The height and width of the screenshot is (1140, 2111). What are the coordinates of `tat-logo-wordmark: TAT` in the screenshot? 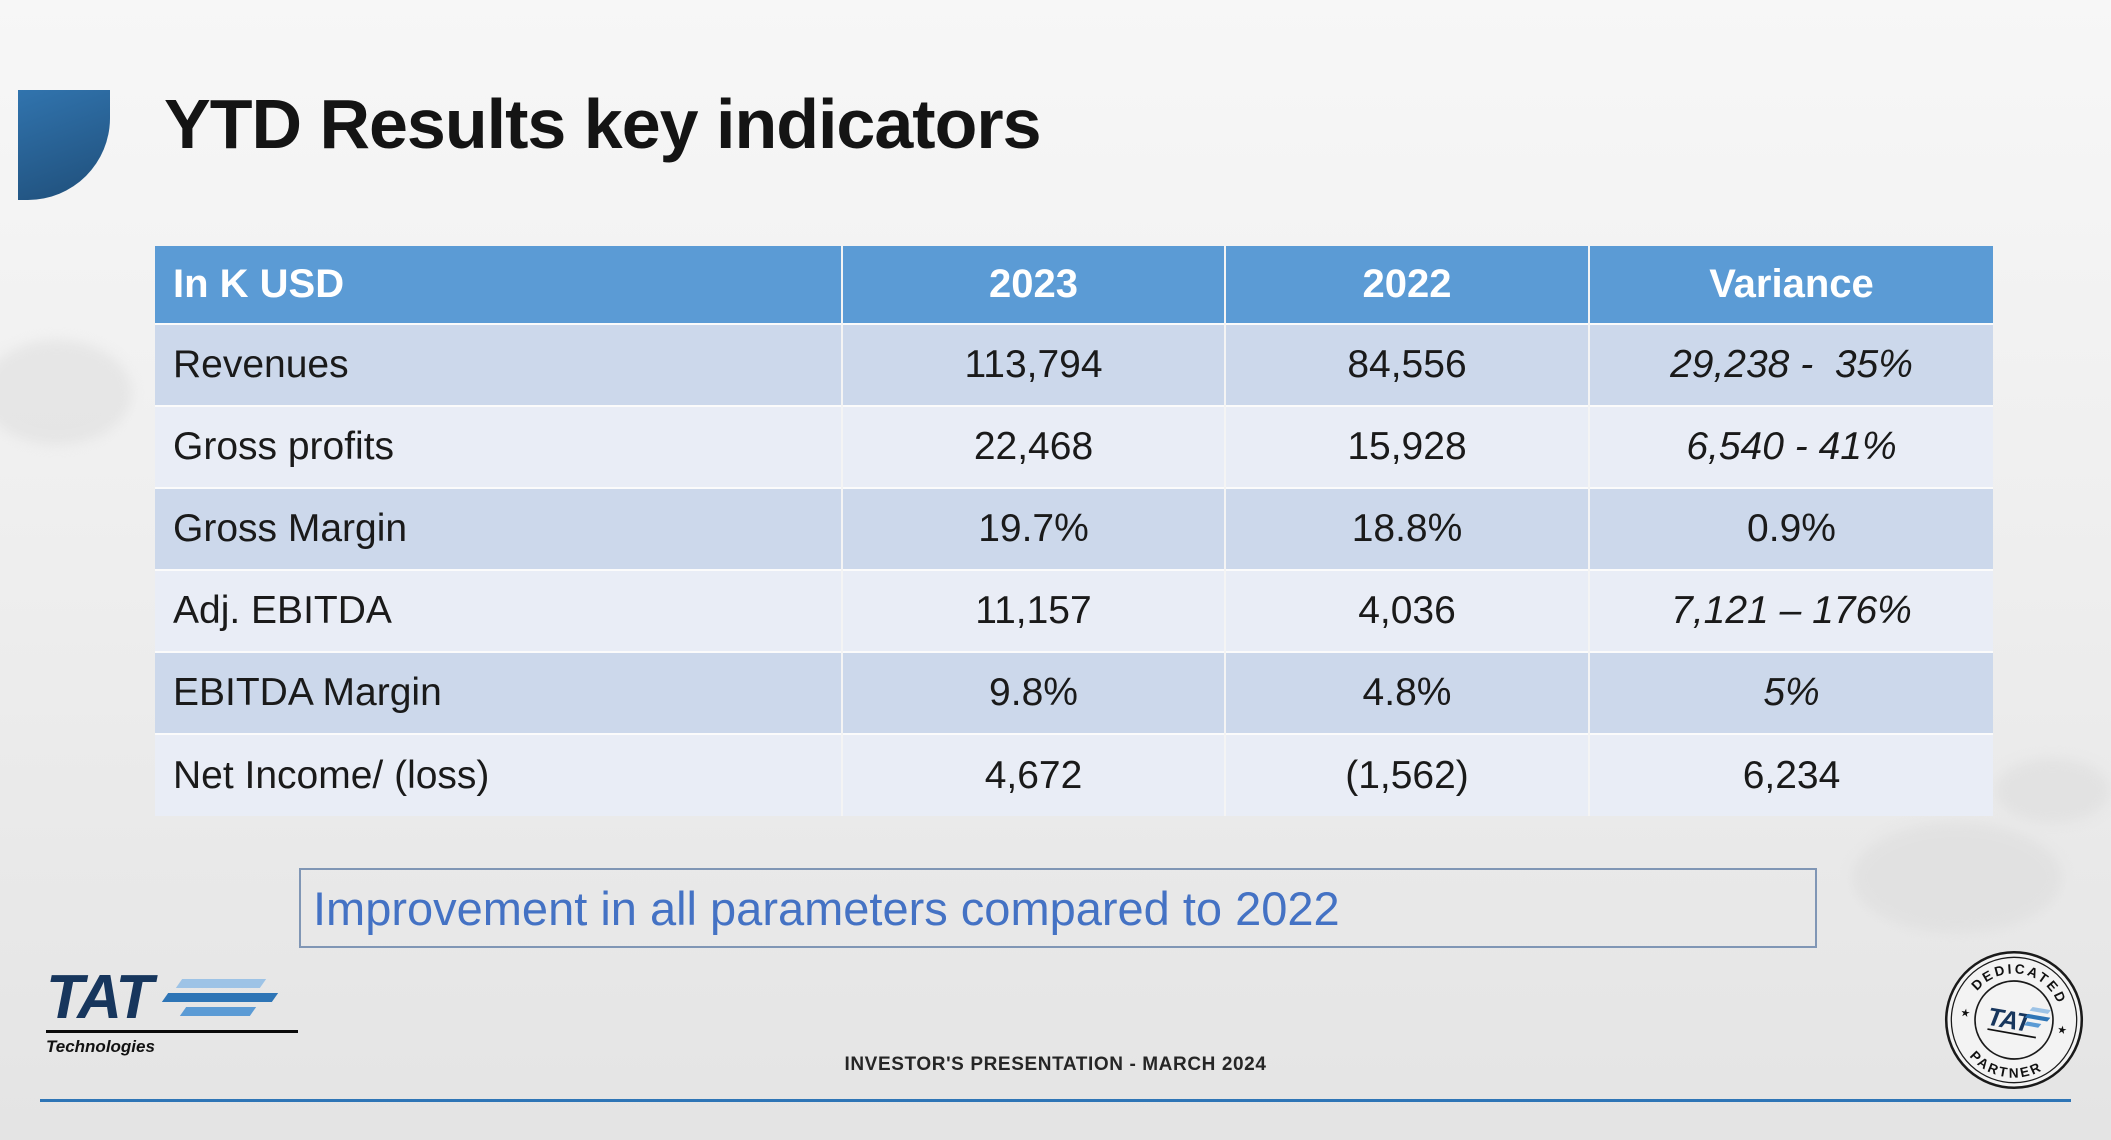 It's located at (99, 997).